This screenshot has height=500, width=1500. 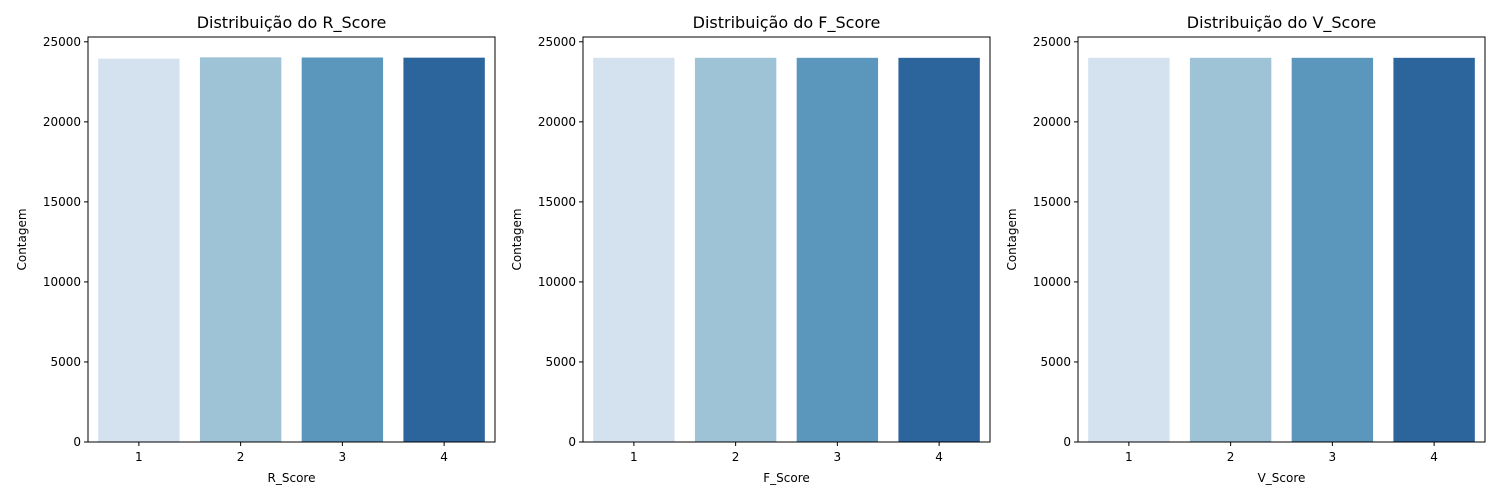 I want to click on x-axis-label: R_Score, so click(x=292, y=478).